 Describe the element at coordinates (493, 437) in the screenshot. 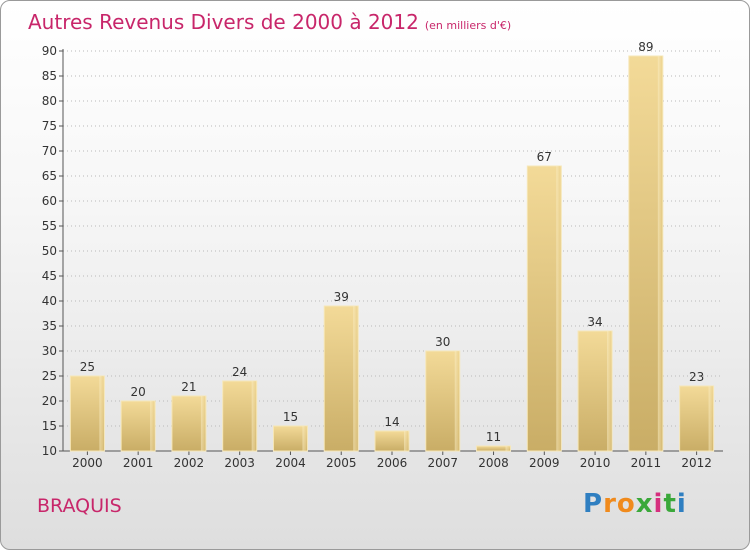

I see `data-label: 11` at that location.